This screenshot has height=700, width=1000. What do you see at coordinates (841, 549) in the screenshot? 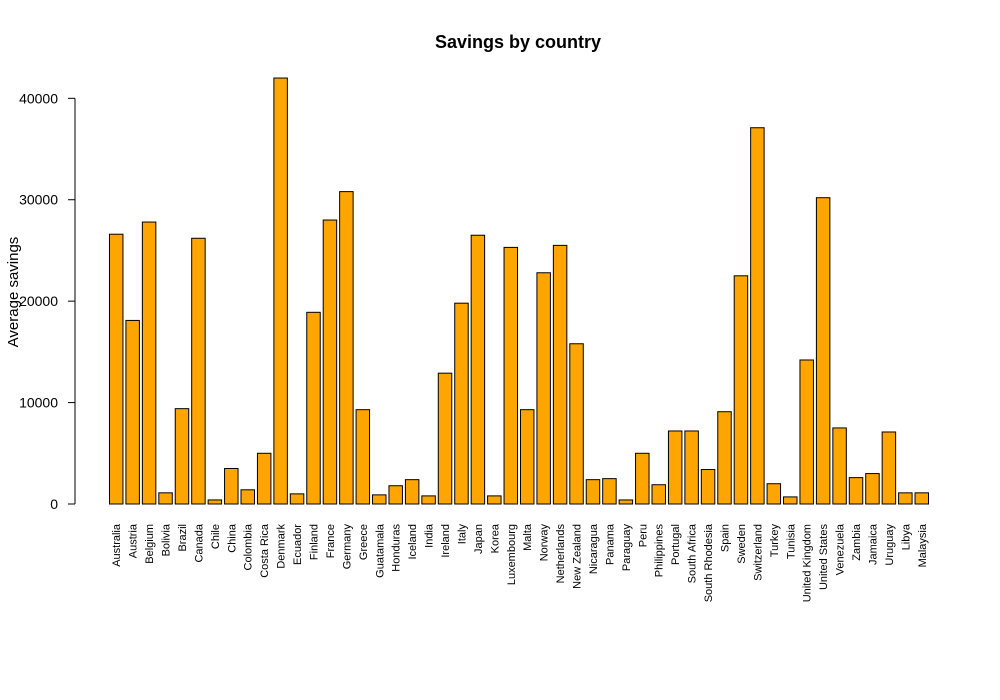
I see `x-tick-label: Venezuela` at bounding box center [841, 549].